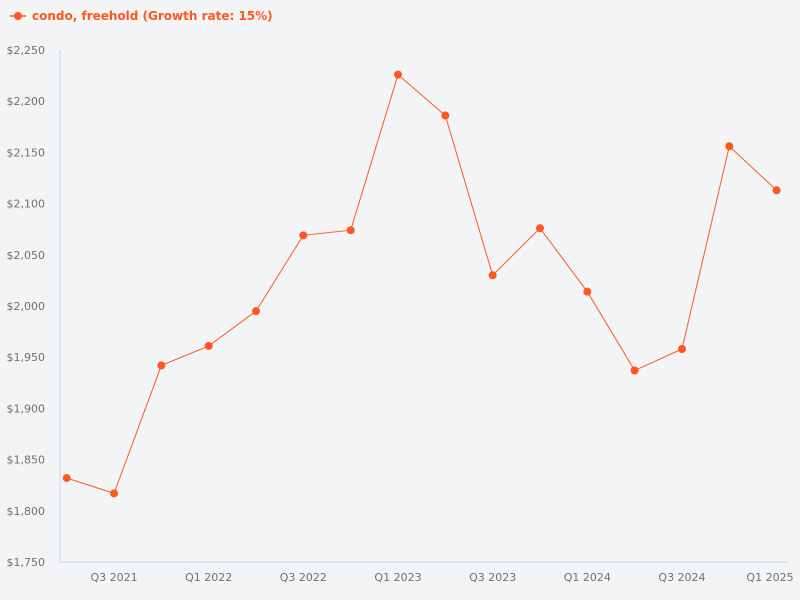 Image resolution: width=800 pixels, height=600 pixels. What do you see at coordinates (492, 577) in the screenshot?
I see `x-tick-label: Q3 2023` at bounding box center [492, 577].